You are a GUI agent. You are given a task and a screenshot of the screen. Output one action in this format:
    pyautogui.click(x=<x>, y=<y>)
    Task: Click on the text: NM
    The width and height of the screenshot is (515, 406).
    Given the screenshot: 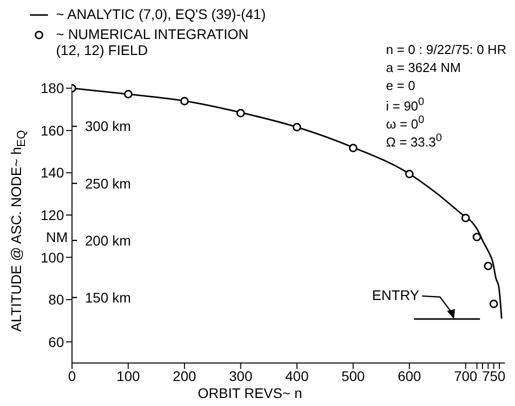 What is the action you would take?
    pyautogui.click(x=57, y=237)
    